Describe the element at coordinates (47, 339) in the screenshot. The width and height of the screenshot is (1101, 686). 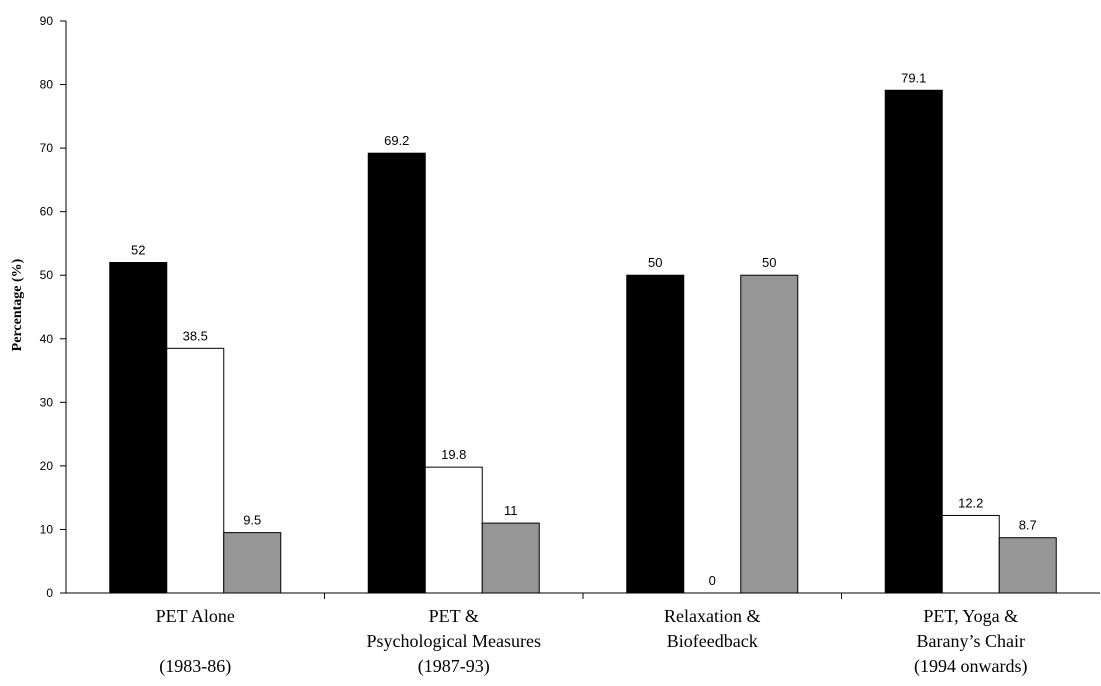
I see `y-tick-label: 40` at that location.